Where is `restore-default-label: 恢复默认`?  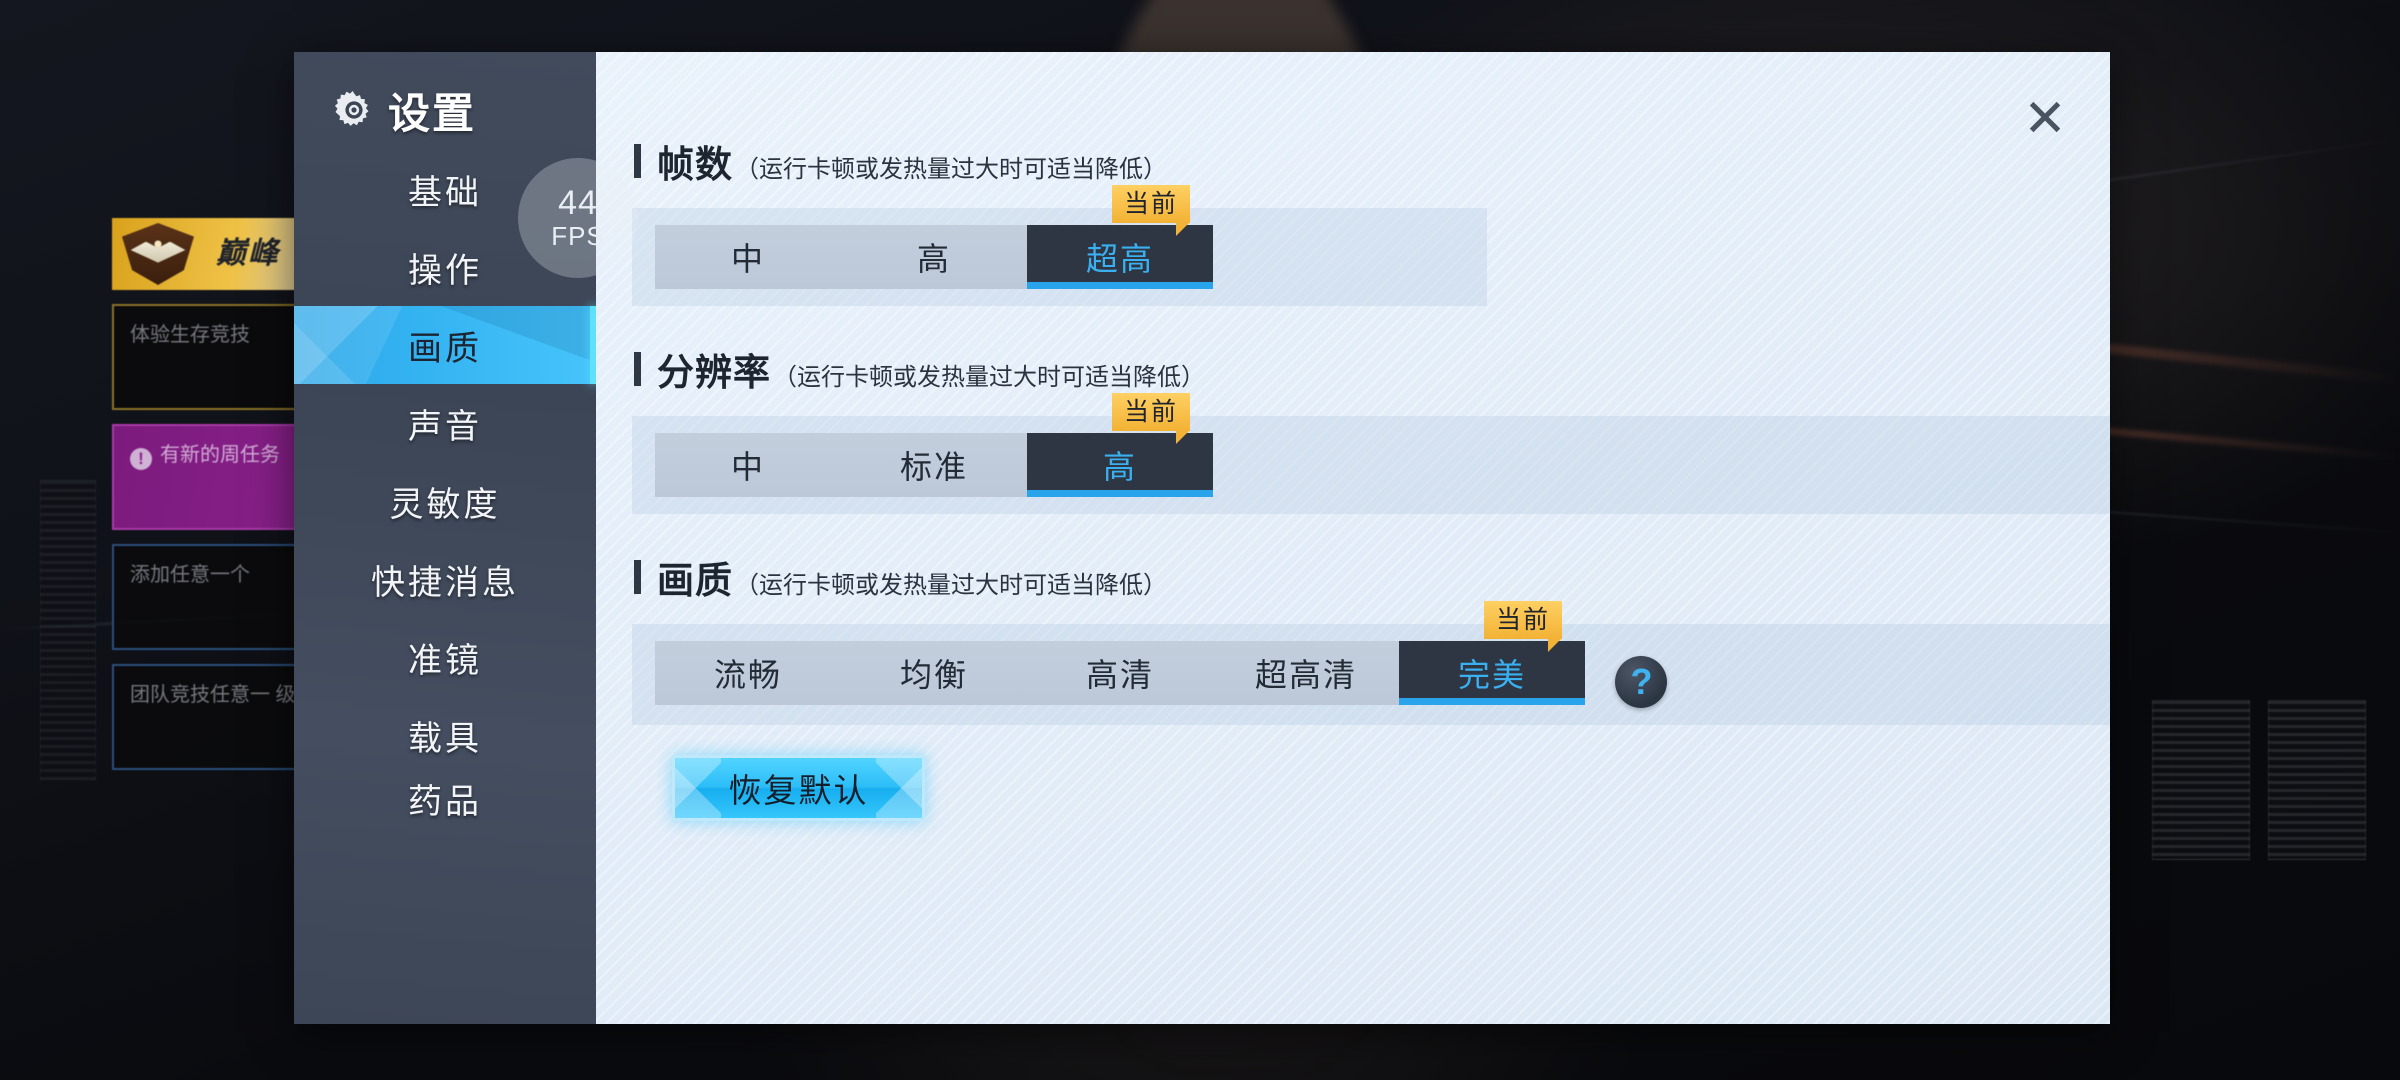 restore-default-label: 恢复默认 is located at coordinates (798, 790).